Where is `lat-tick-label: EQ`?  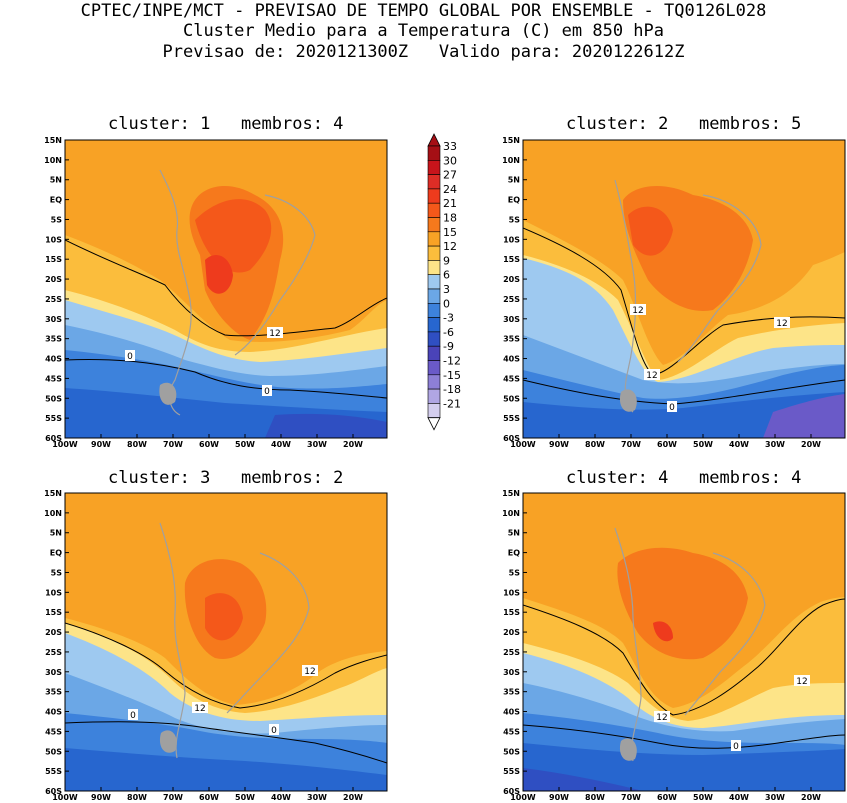 lat-tick-label: EQ is located at coordinates (56, 200).